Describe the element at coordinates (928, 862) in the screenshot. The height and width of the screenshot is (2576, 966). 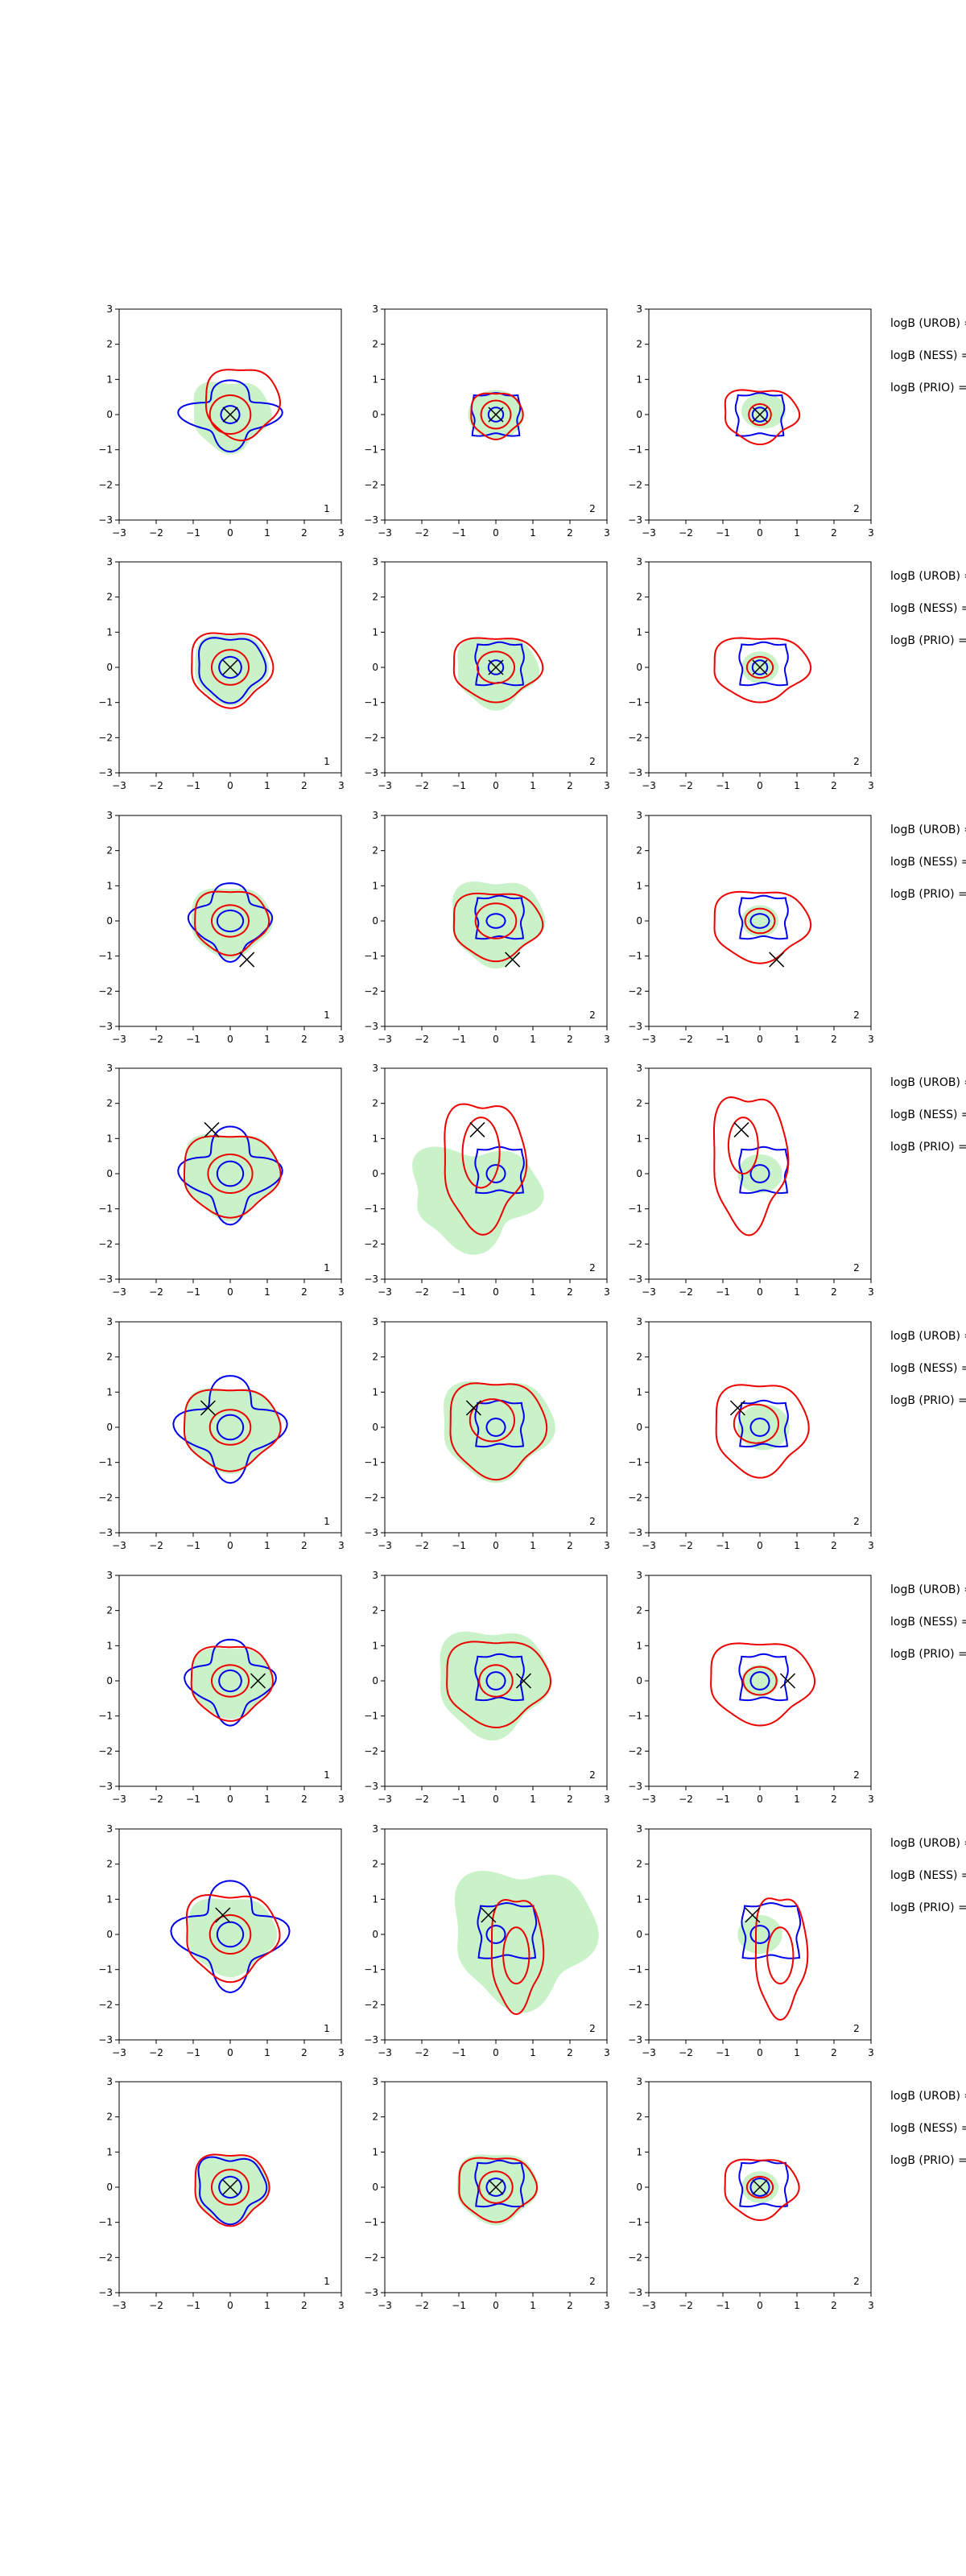
I see `logb-label: logB (NESS) =` at that location.